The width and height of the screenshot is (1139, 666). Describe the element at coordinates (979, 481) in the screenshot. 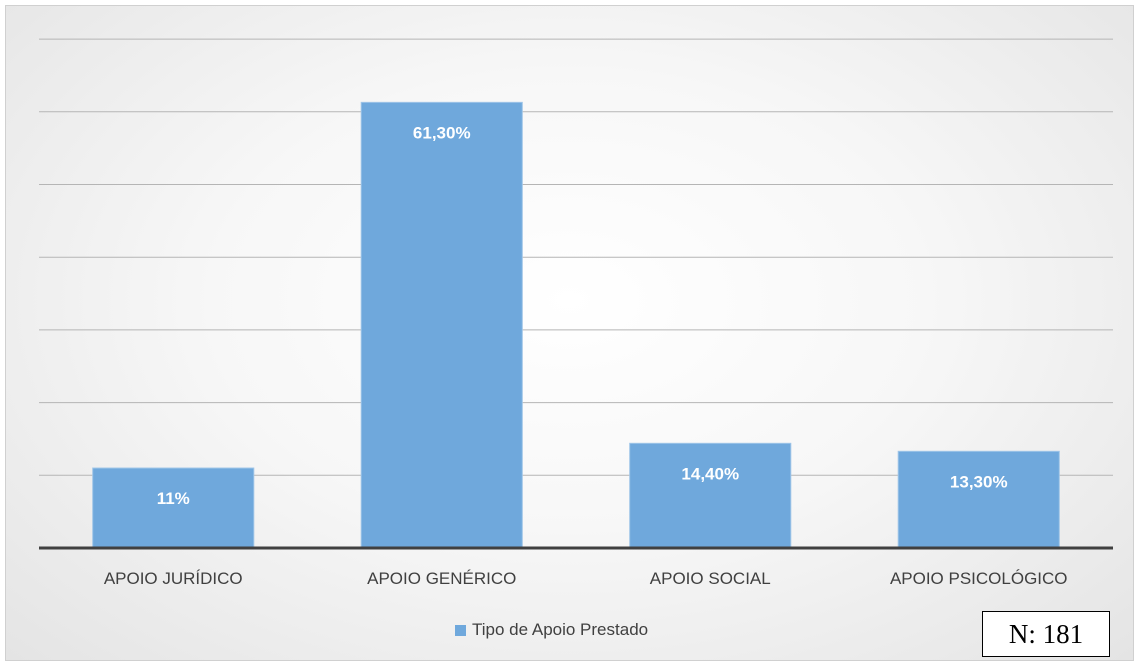

I see `data-label: 13,30%` at that location.